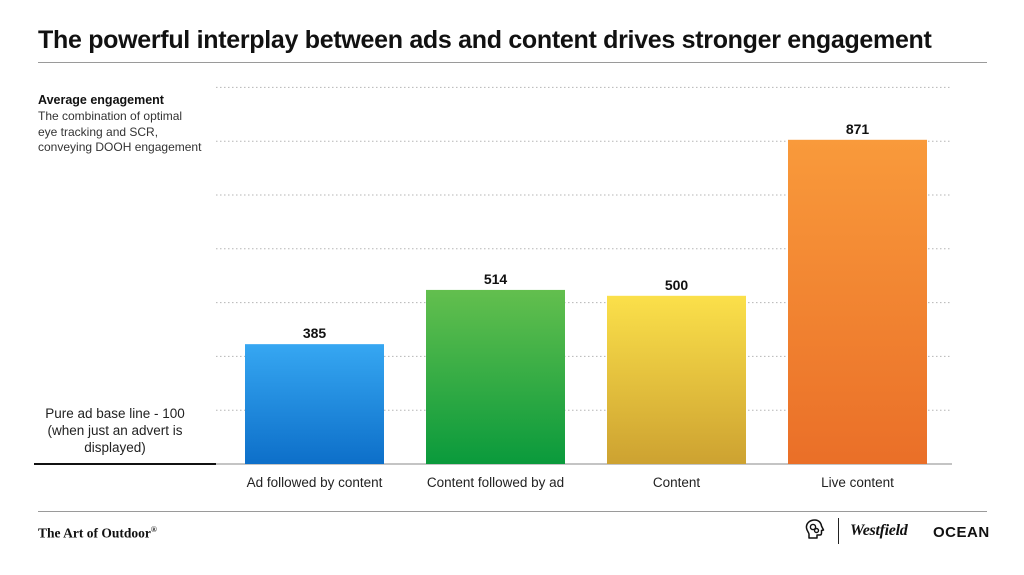 The image size is (1024, 575). I want to click on baseline-rule, so click(125, 464).